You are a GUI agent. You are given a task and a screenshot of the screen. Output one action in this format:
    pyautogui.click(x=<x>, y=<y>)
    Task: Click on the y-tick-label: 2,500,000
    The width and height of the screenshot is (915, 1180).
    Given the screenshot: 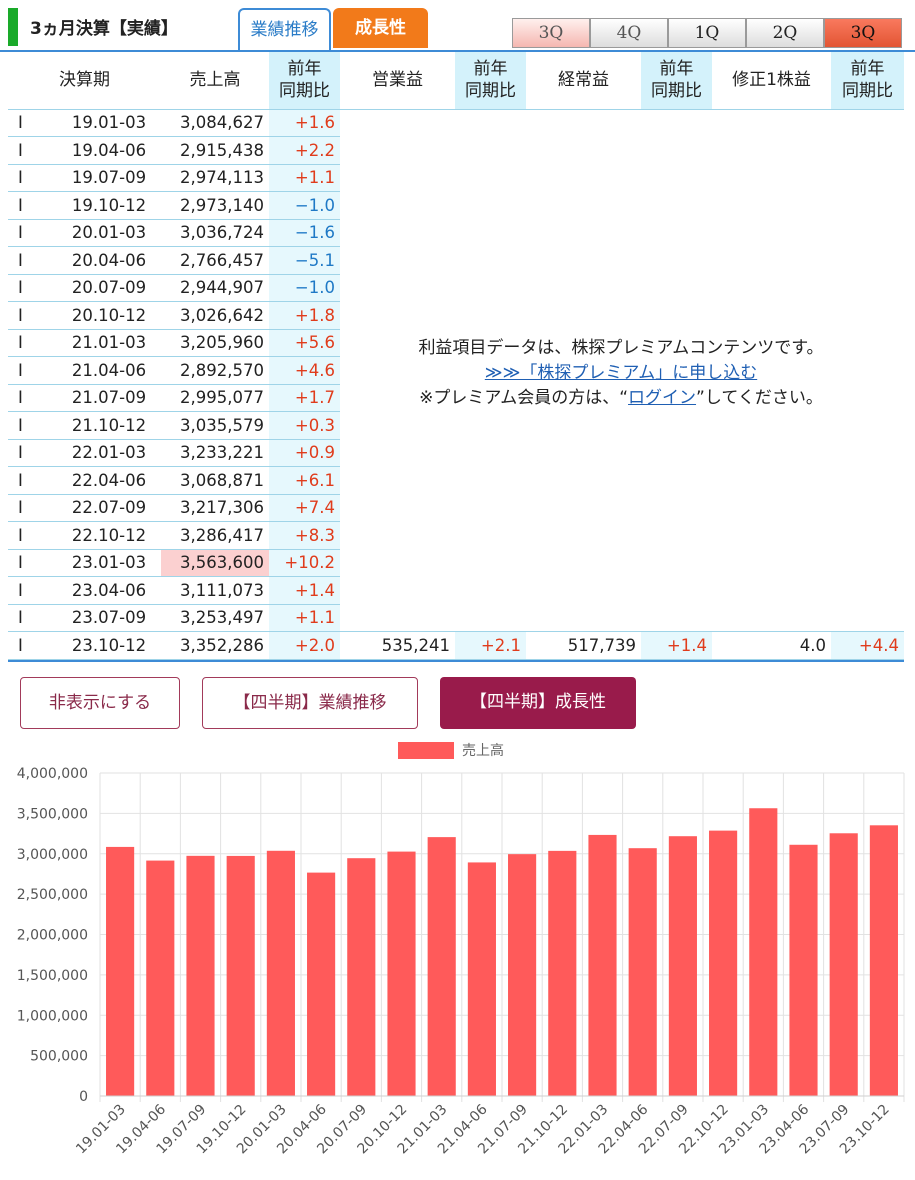 What is the action you would take?
    pyautogui.click(x=52, y=895)
    